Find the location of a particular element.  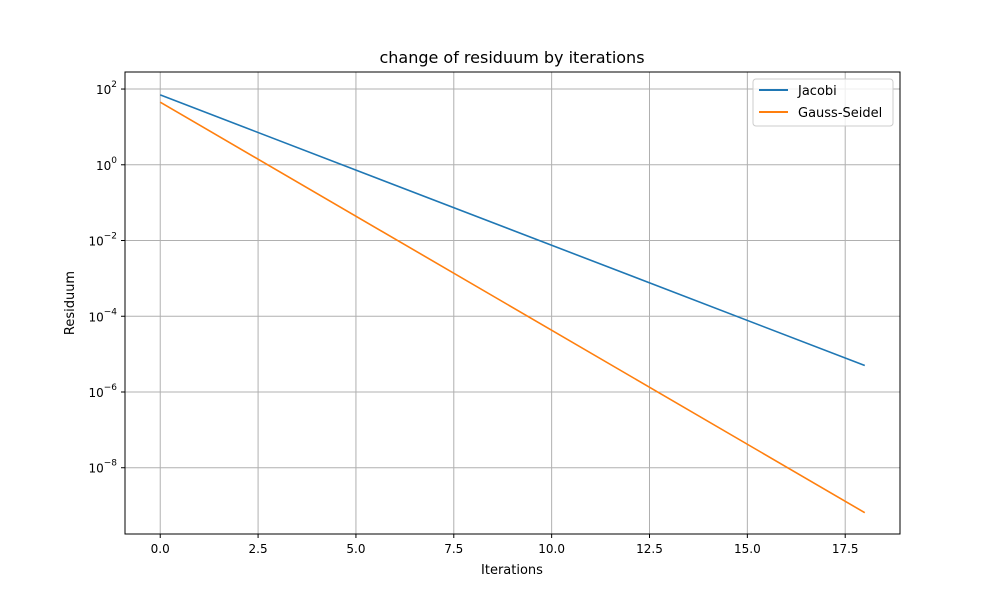

y-tick-label: 10⁻⁶ is located at coordinates (102, 391).